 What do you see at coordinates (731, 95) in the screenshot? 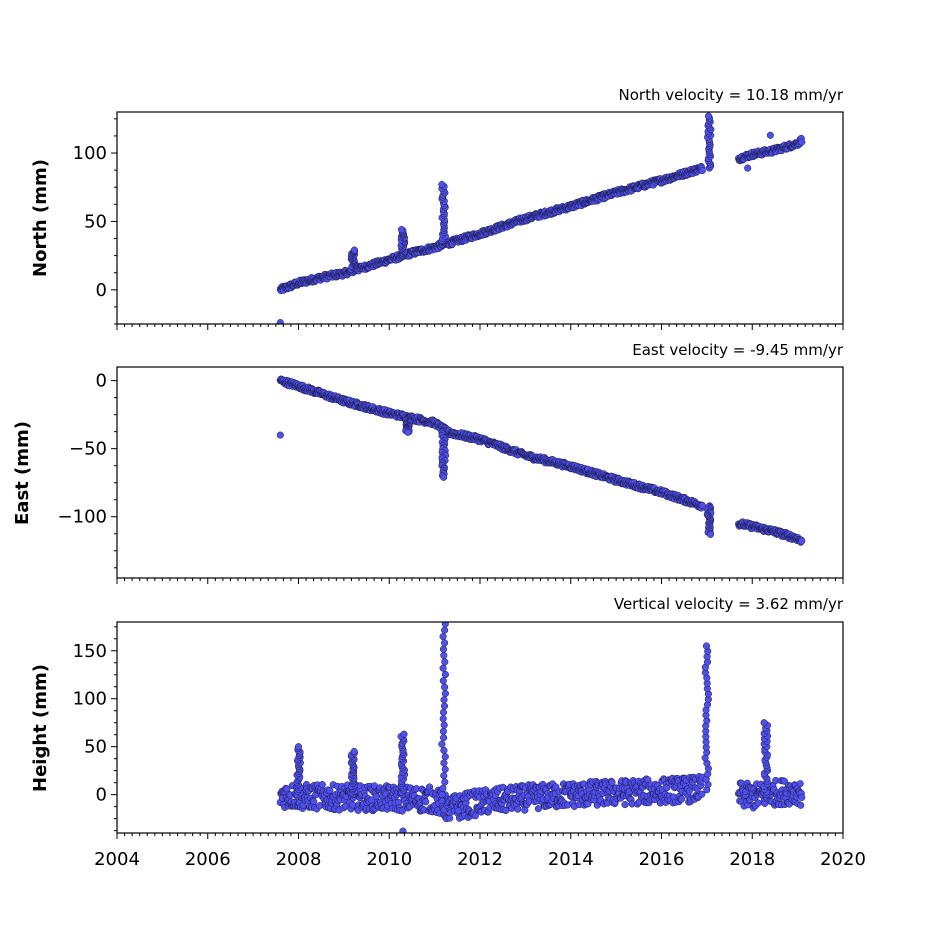
I see `north-panel-title: North velocity = 10.18 mm/yr` at bounding box center [731, 95].